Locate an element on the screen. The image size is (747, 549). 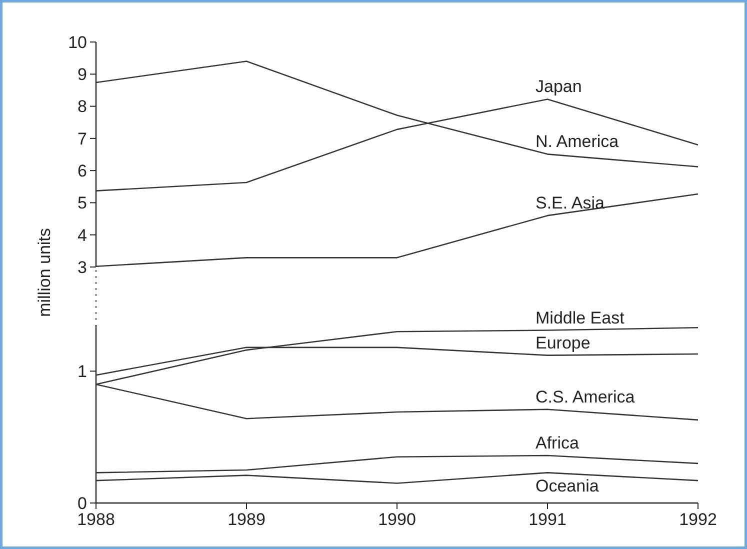
y-tick-label: 3 is located at coordinates (82, 267).